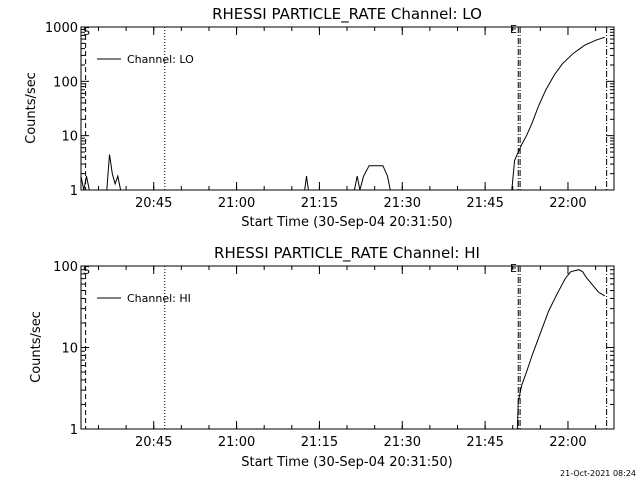  I want to click on lo-x-tick-label: 22:00, so click(567, 203).